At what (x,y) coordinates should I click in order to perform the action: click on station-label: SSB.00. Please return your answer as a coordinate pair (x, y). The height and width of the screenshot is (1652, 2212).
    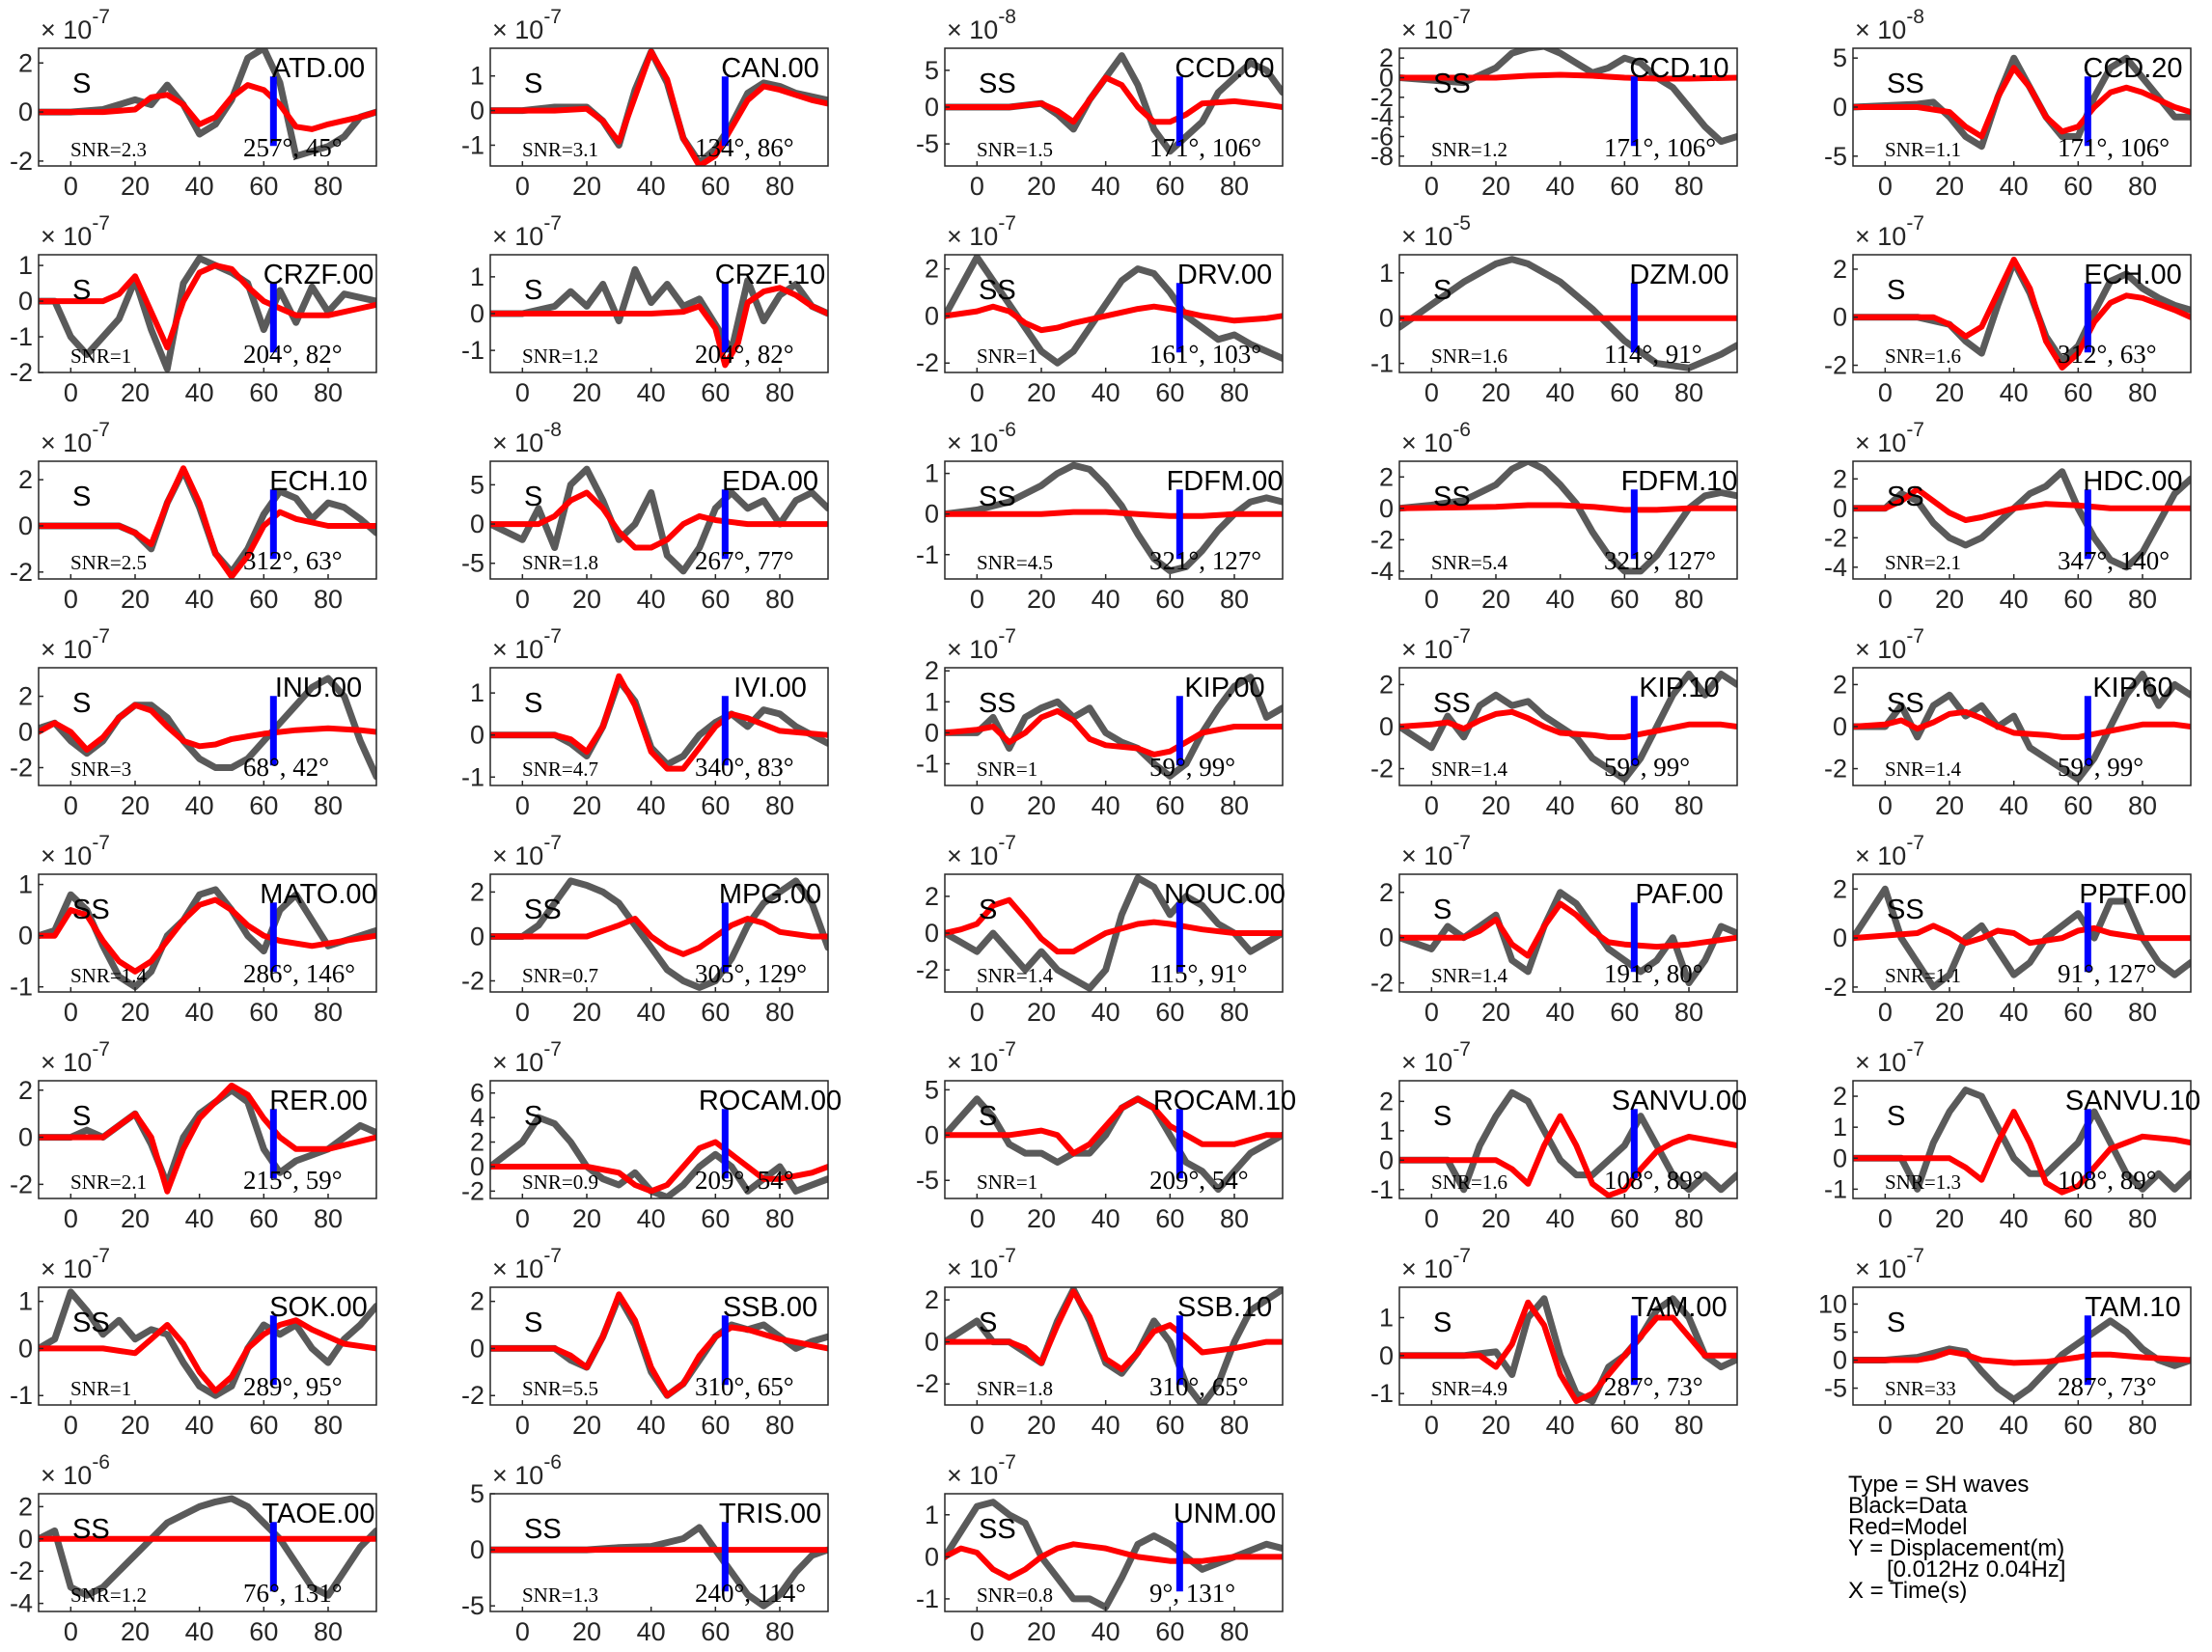
    Looking at the image, I should click on (770, 1307).